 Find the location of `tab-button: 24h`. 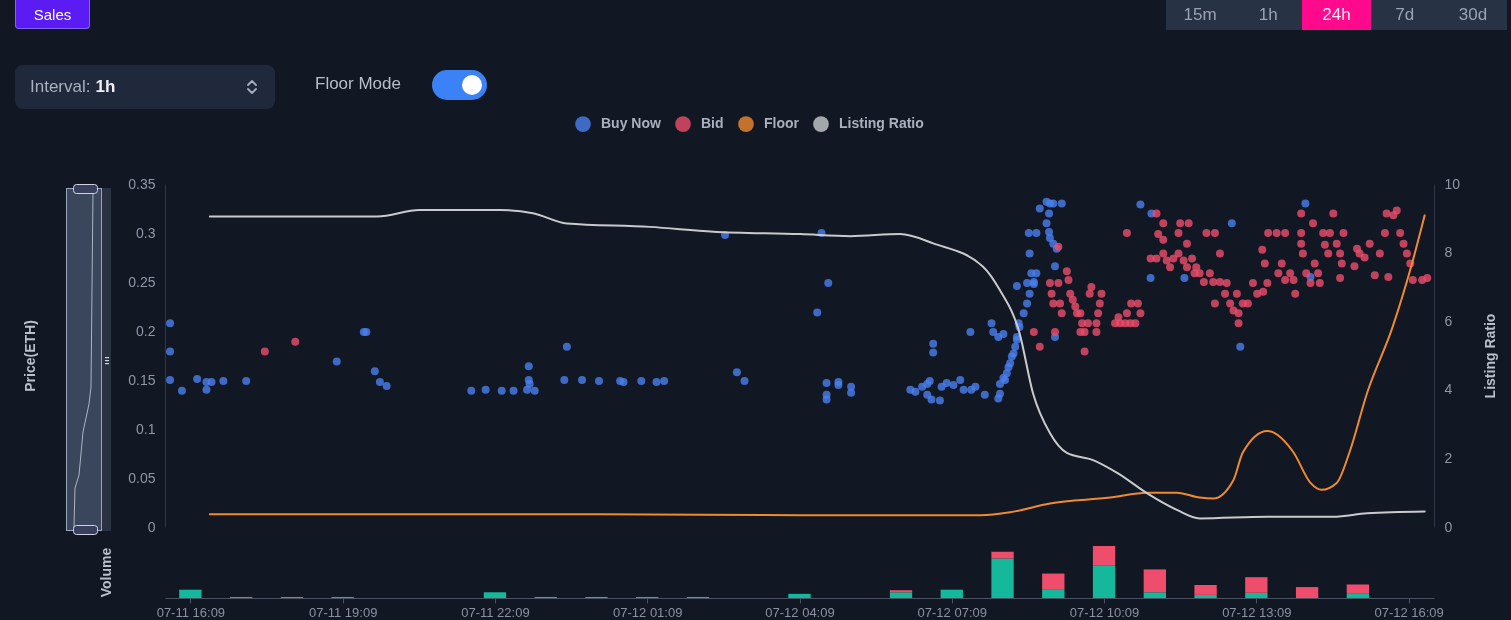

tab-button: 24h is located at coordinates (1336, 15).